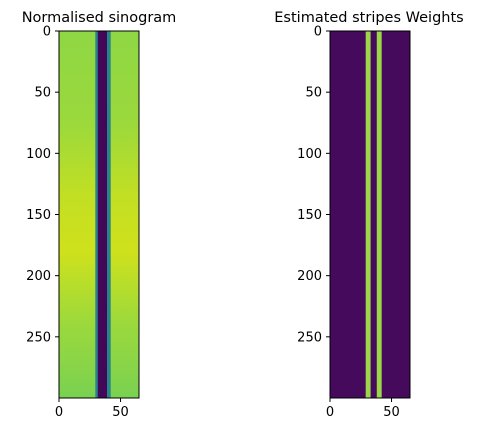 The image size is (488, 433). I want to click on chart-title: Normalised sinogram, so click(99, 18).